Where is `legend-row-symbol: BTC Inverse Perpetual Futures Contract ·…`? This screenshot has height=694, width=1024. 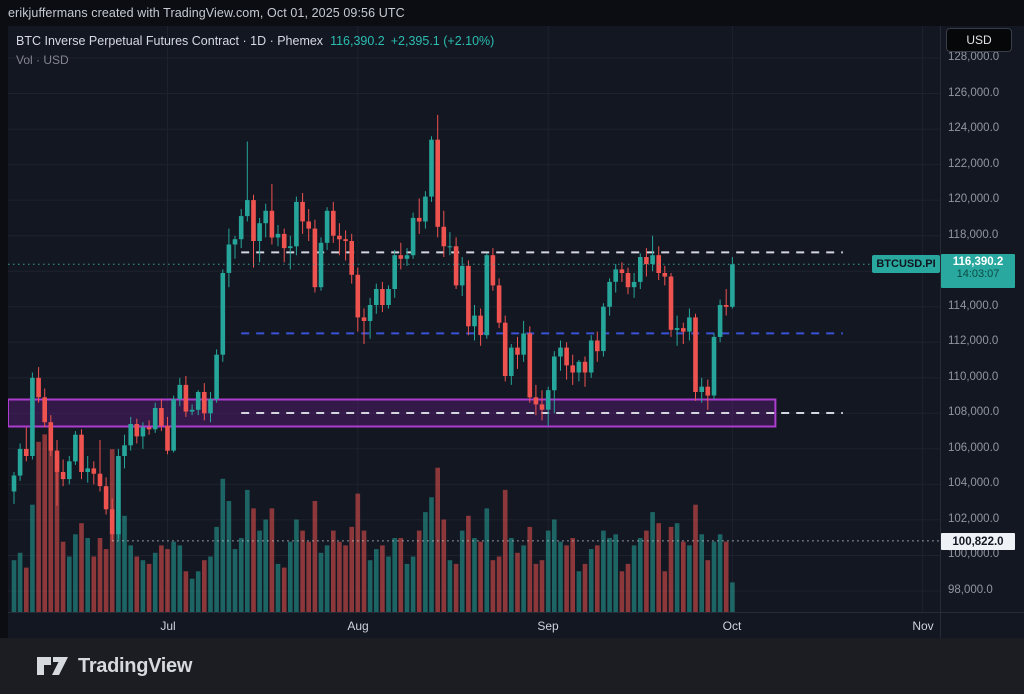 legend-row-symbol: BTC Inverse Perpetual Futures Contract ·… is located at coordinates (255, 41).